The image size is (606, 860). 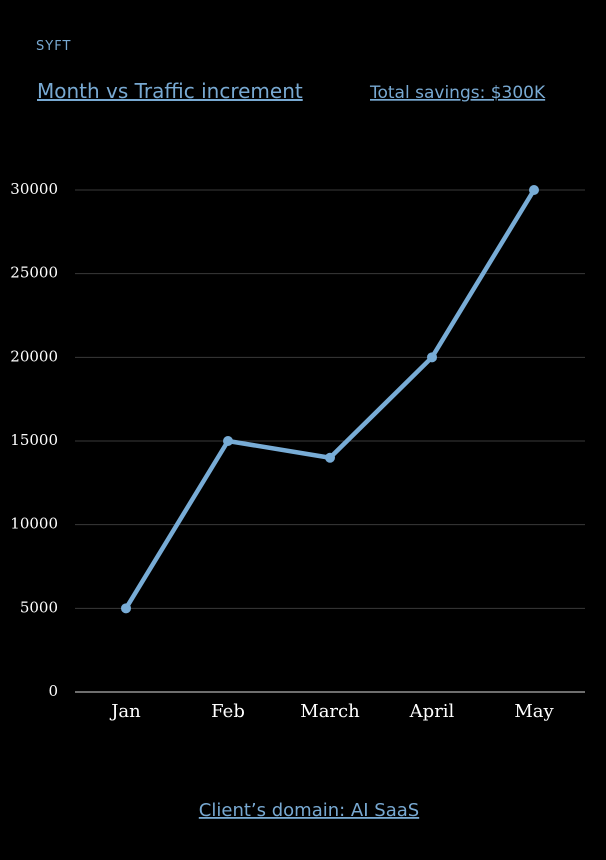 I want to click on y-tick-label: 25000, so click(x=34, y=273).